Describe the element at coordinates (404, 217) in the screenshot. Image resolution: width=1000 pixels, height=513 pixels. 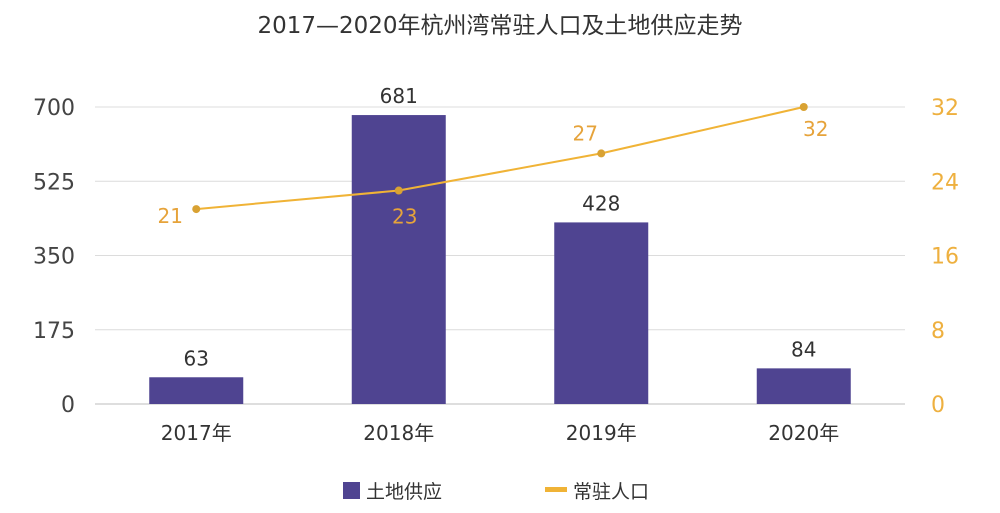
I see `line-value-label: 23` at that location.